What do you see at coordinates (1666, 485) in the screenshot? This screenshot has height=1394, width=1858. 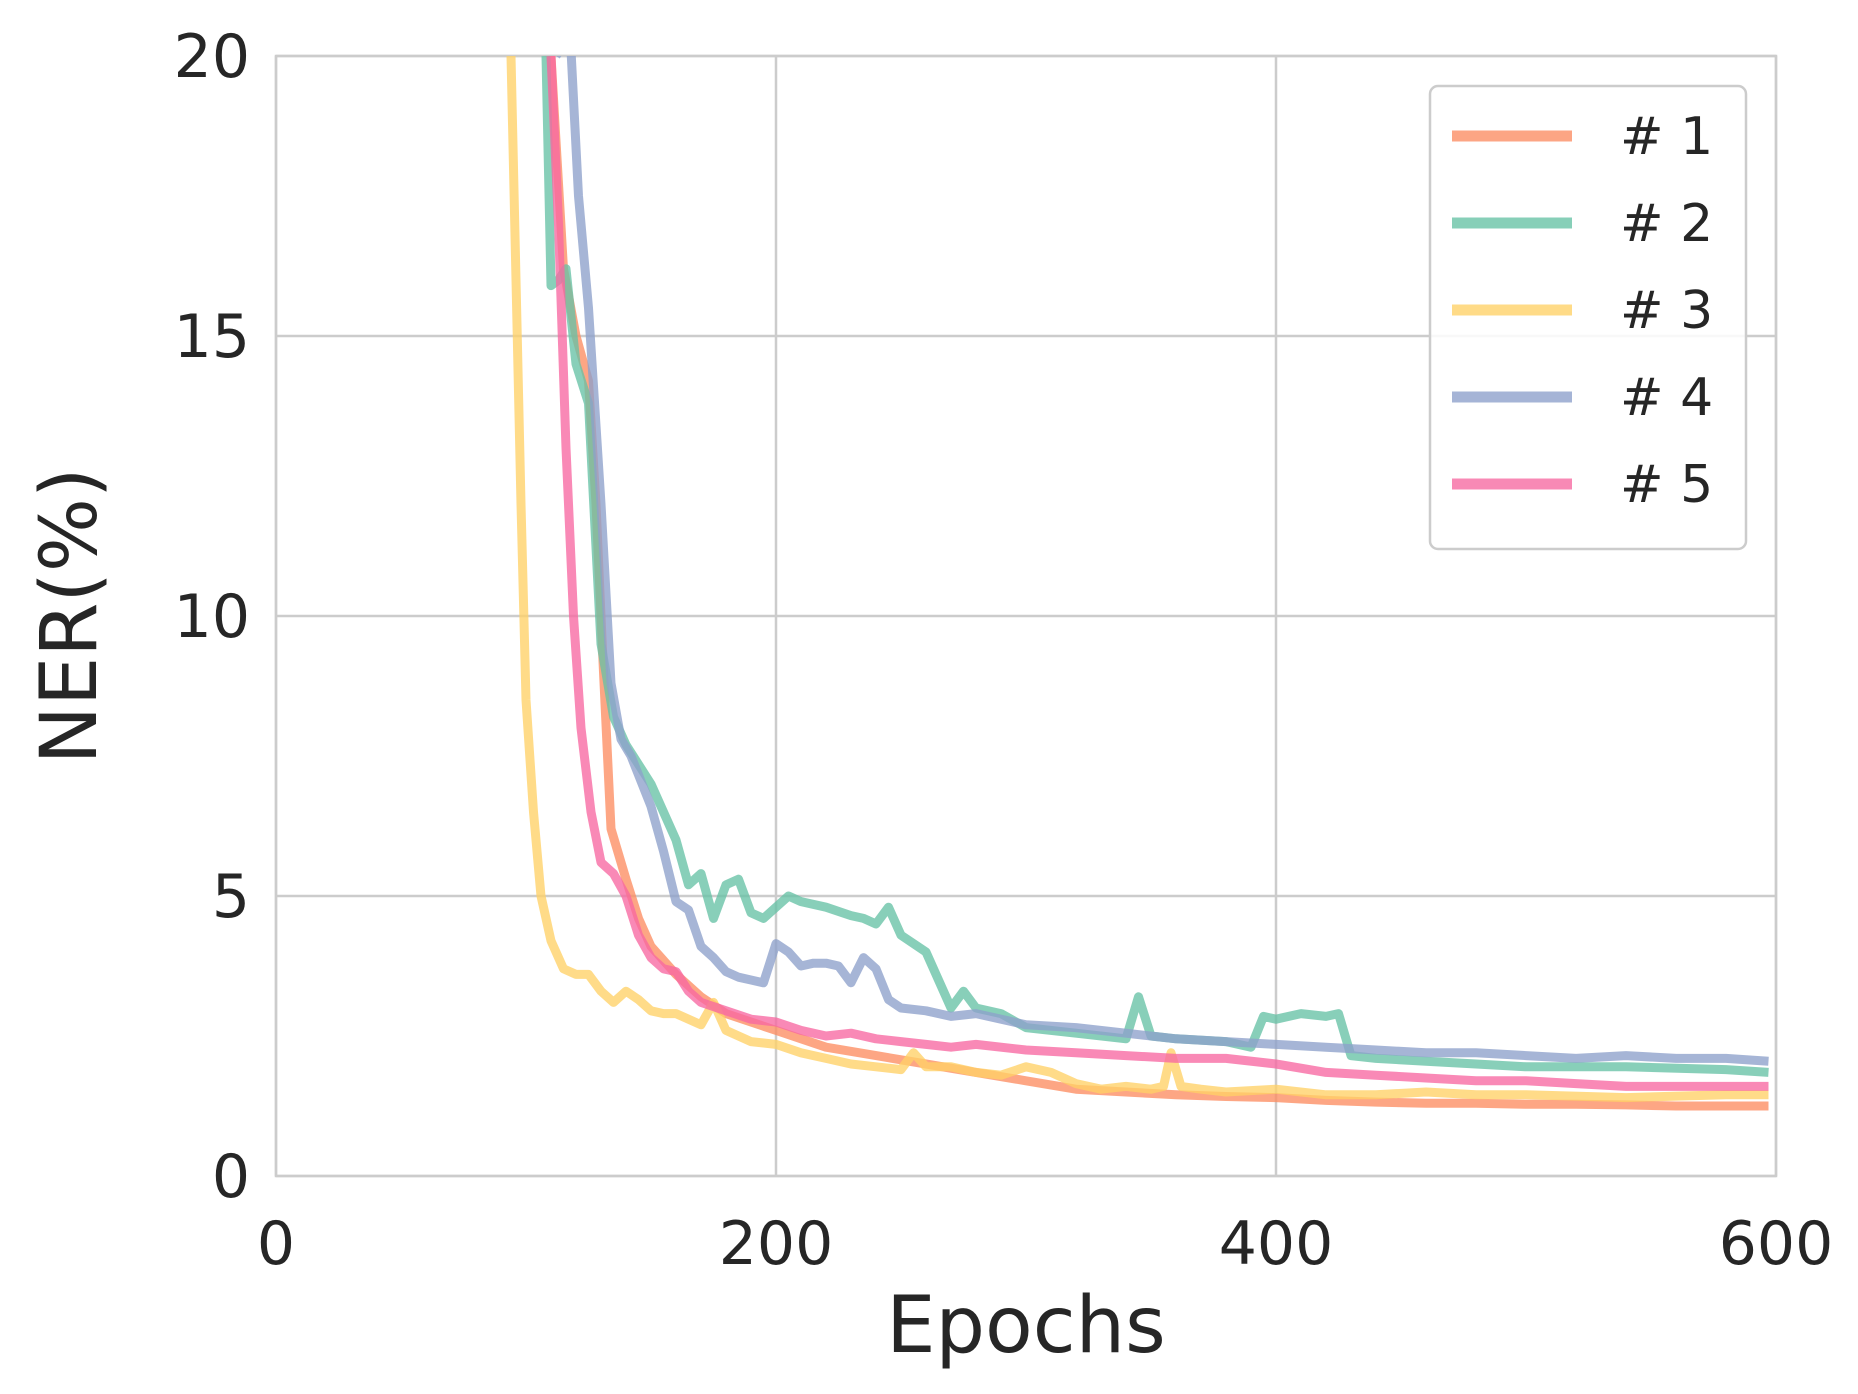 I see `legend-label: # 5` at bounding box center [1666, 485].